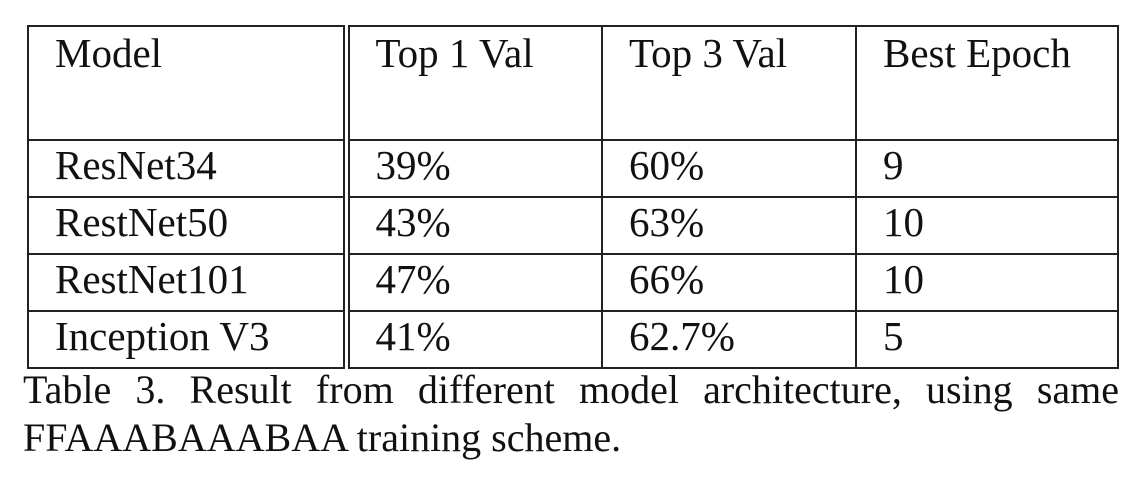 The height and width of the screenshot is (482, 1144). I want to click on header-top3-val: Top 3 Val, so click(729, 83).